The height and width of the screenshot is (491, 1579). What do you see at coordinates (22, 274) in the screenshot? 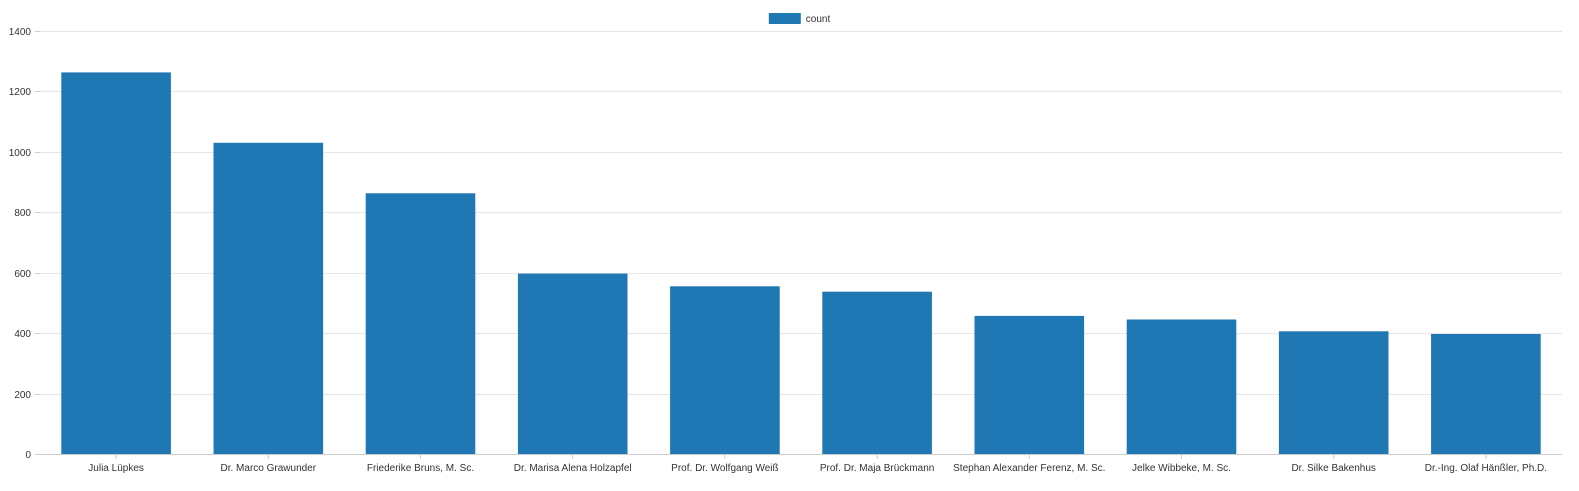
I see `y-tick-label: 600` at bounding box center [22, 274].